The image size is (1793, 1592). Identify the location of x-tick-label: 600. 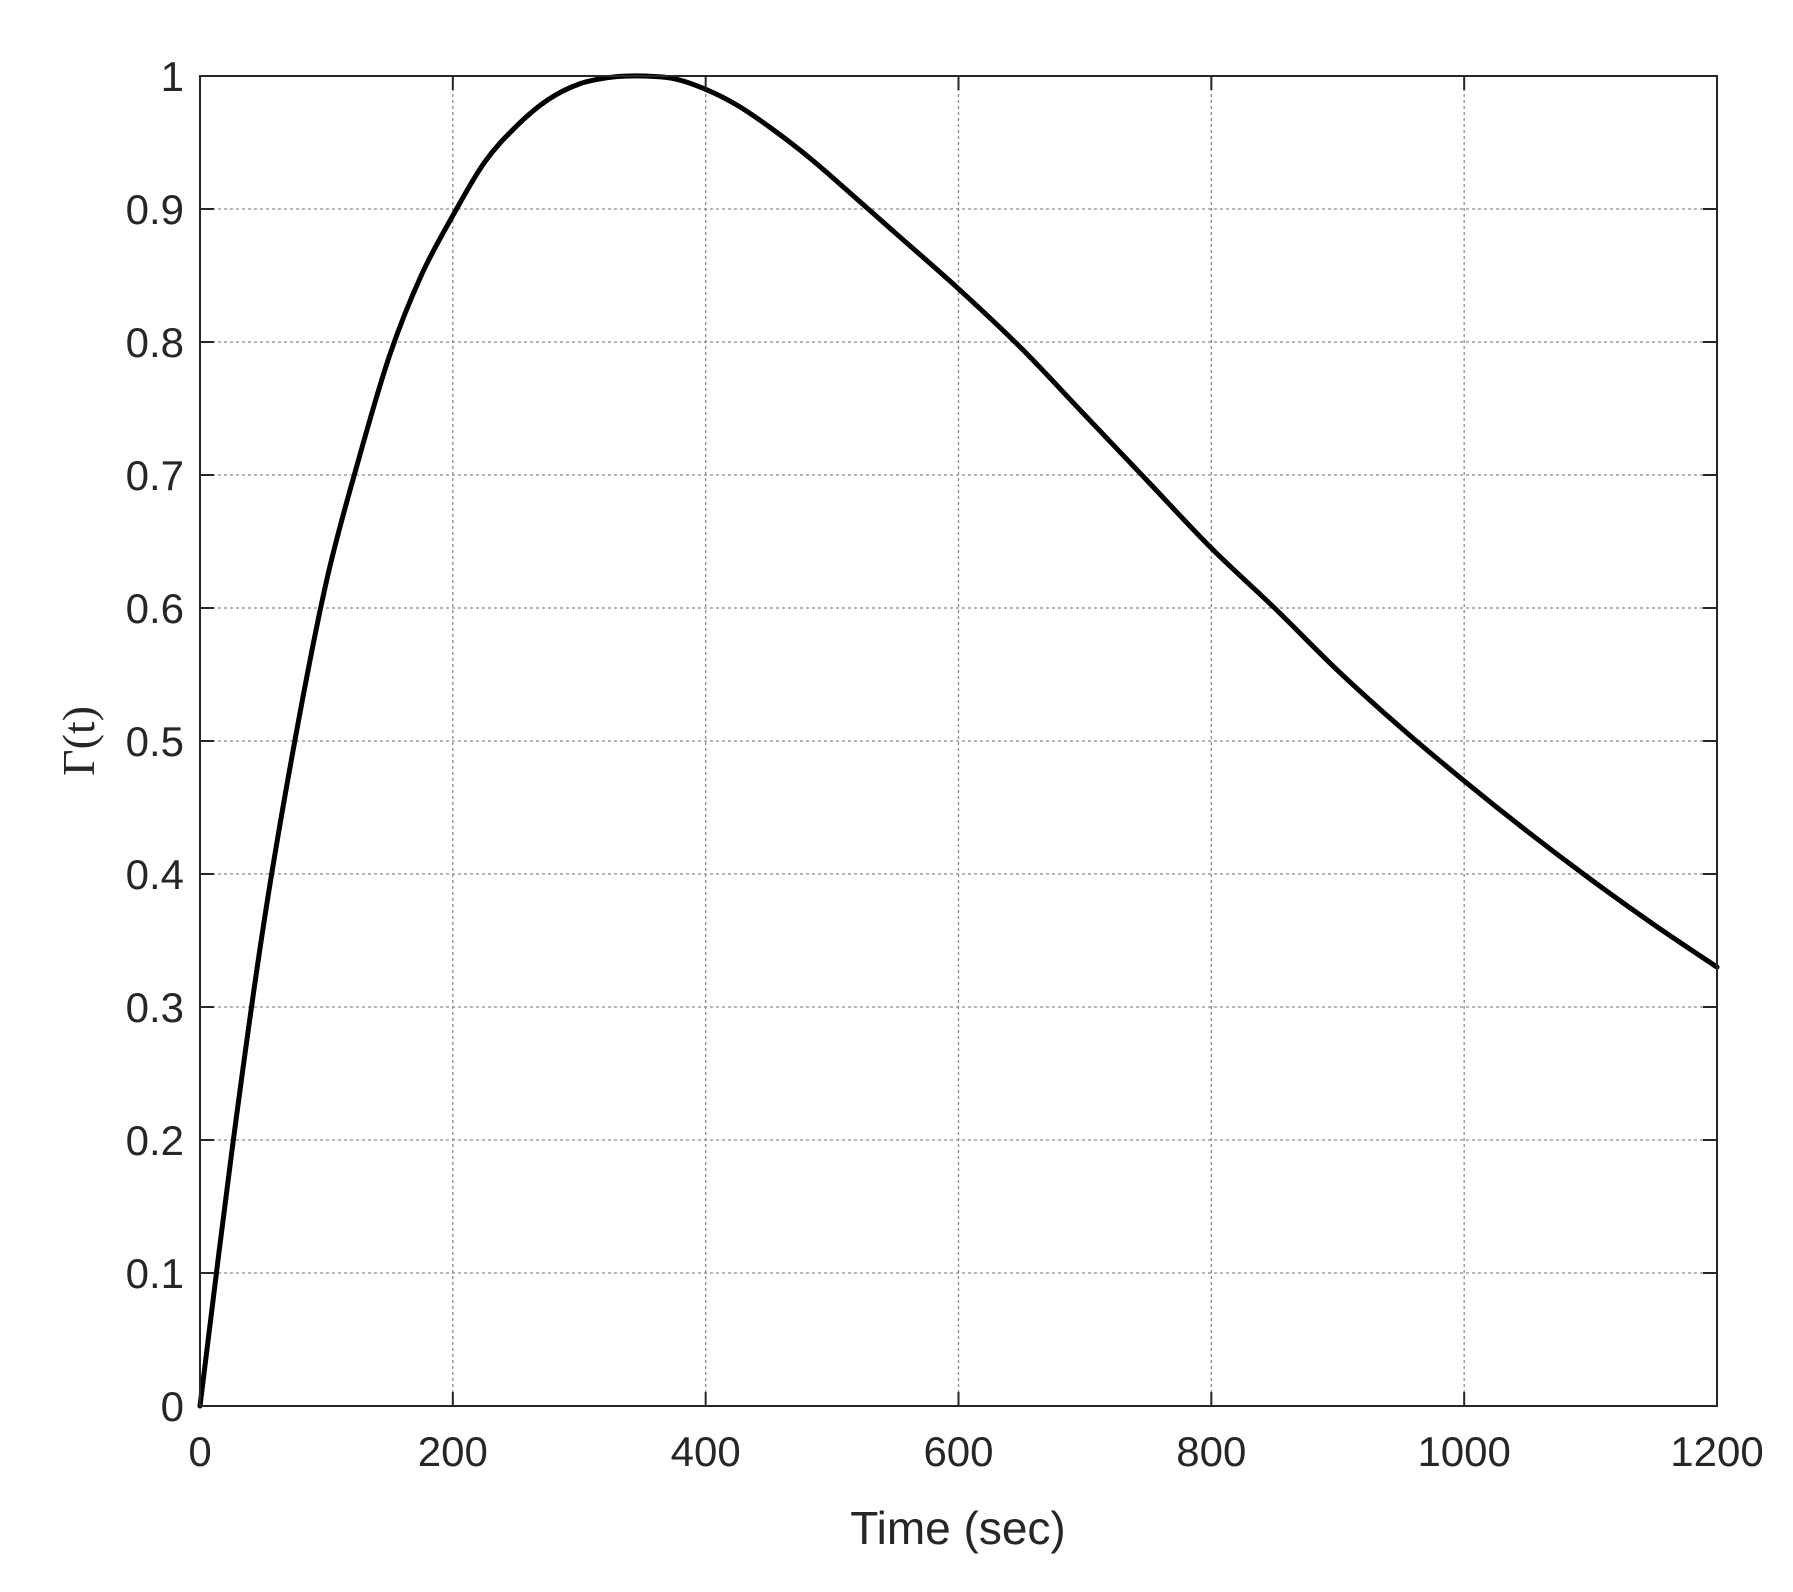
(958, 1451).